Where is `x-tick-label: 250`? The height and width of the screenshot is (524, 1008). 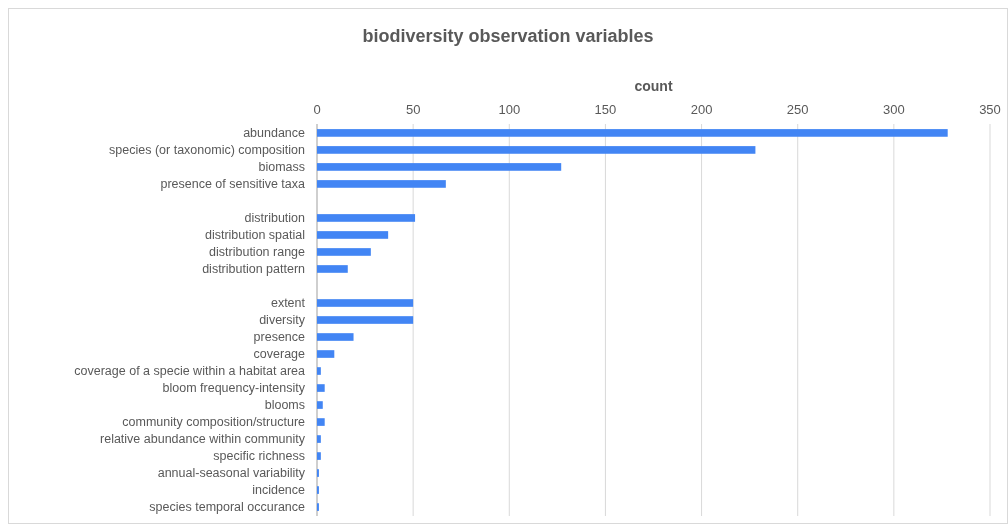 x-tick-label: 250 is located at coordinates (797, 109).